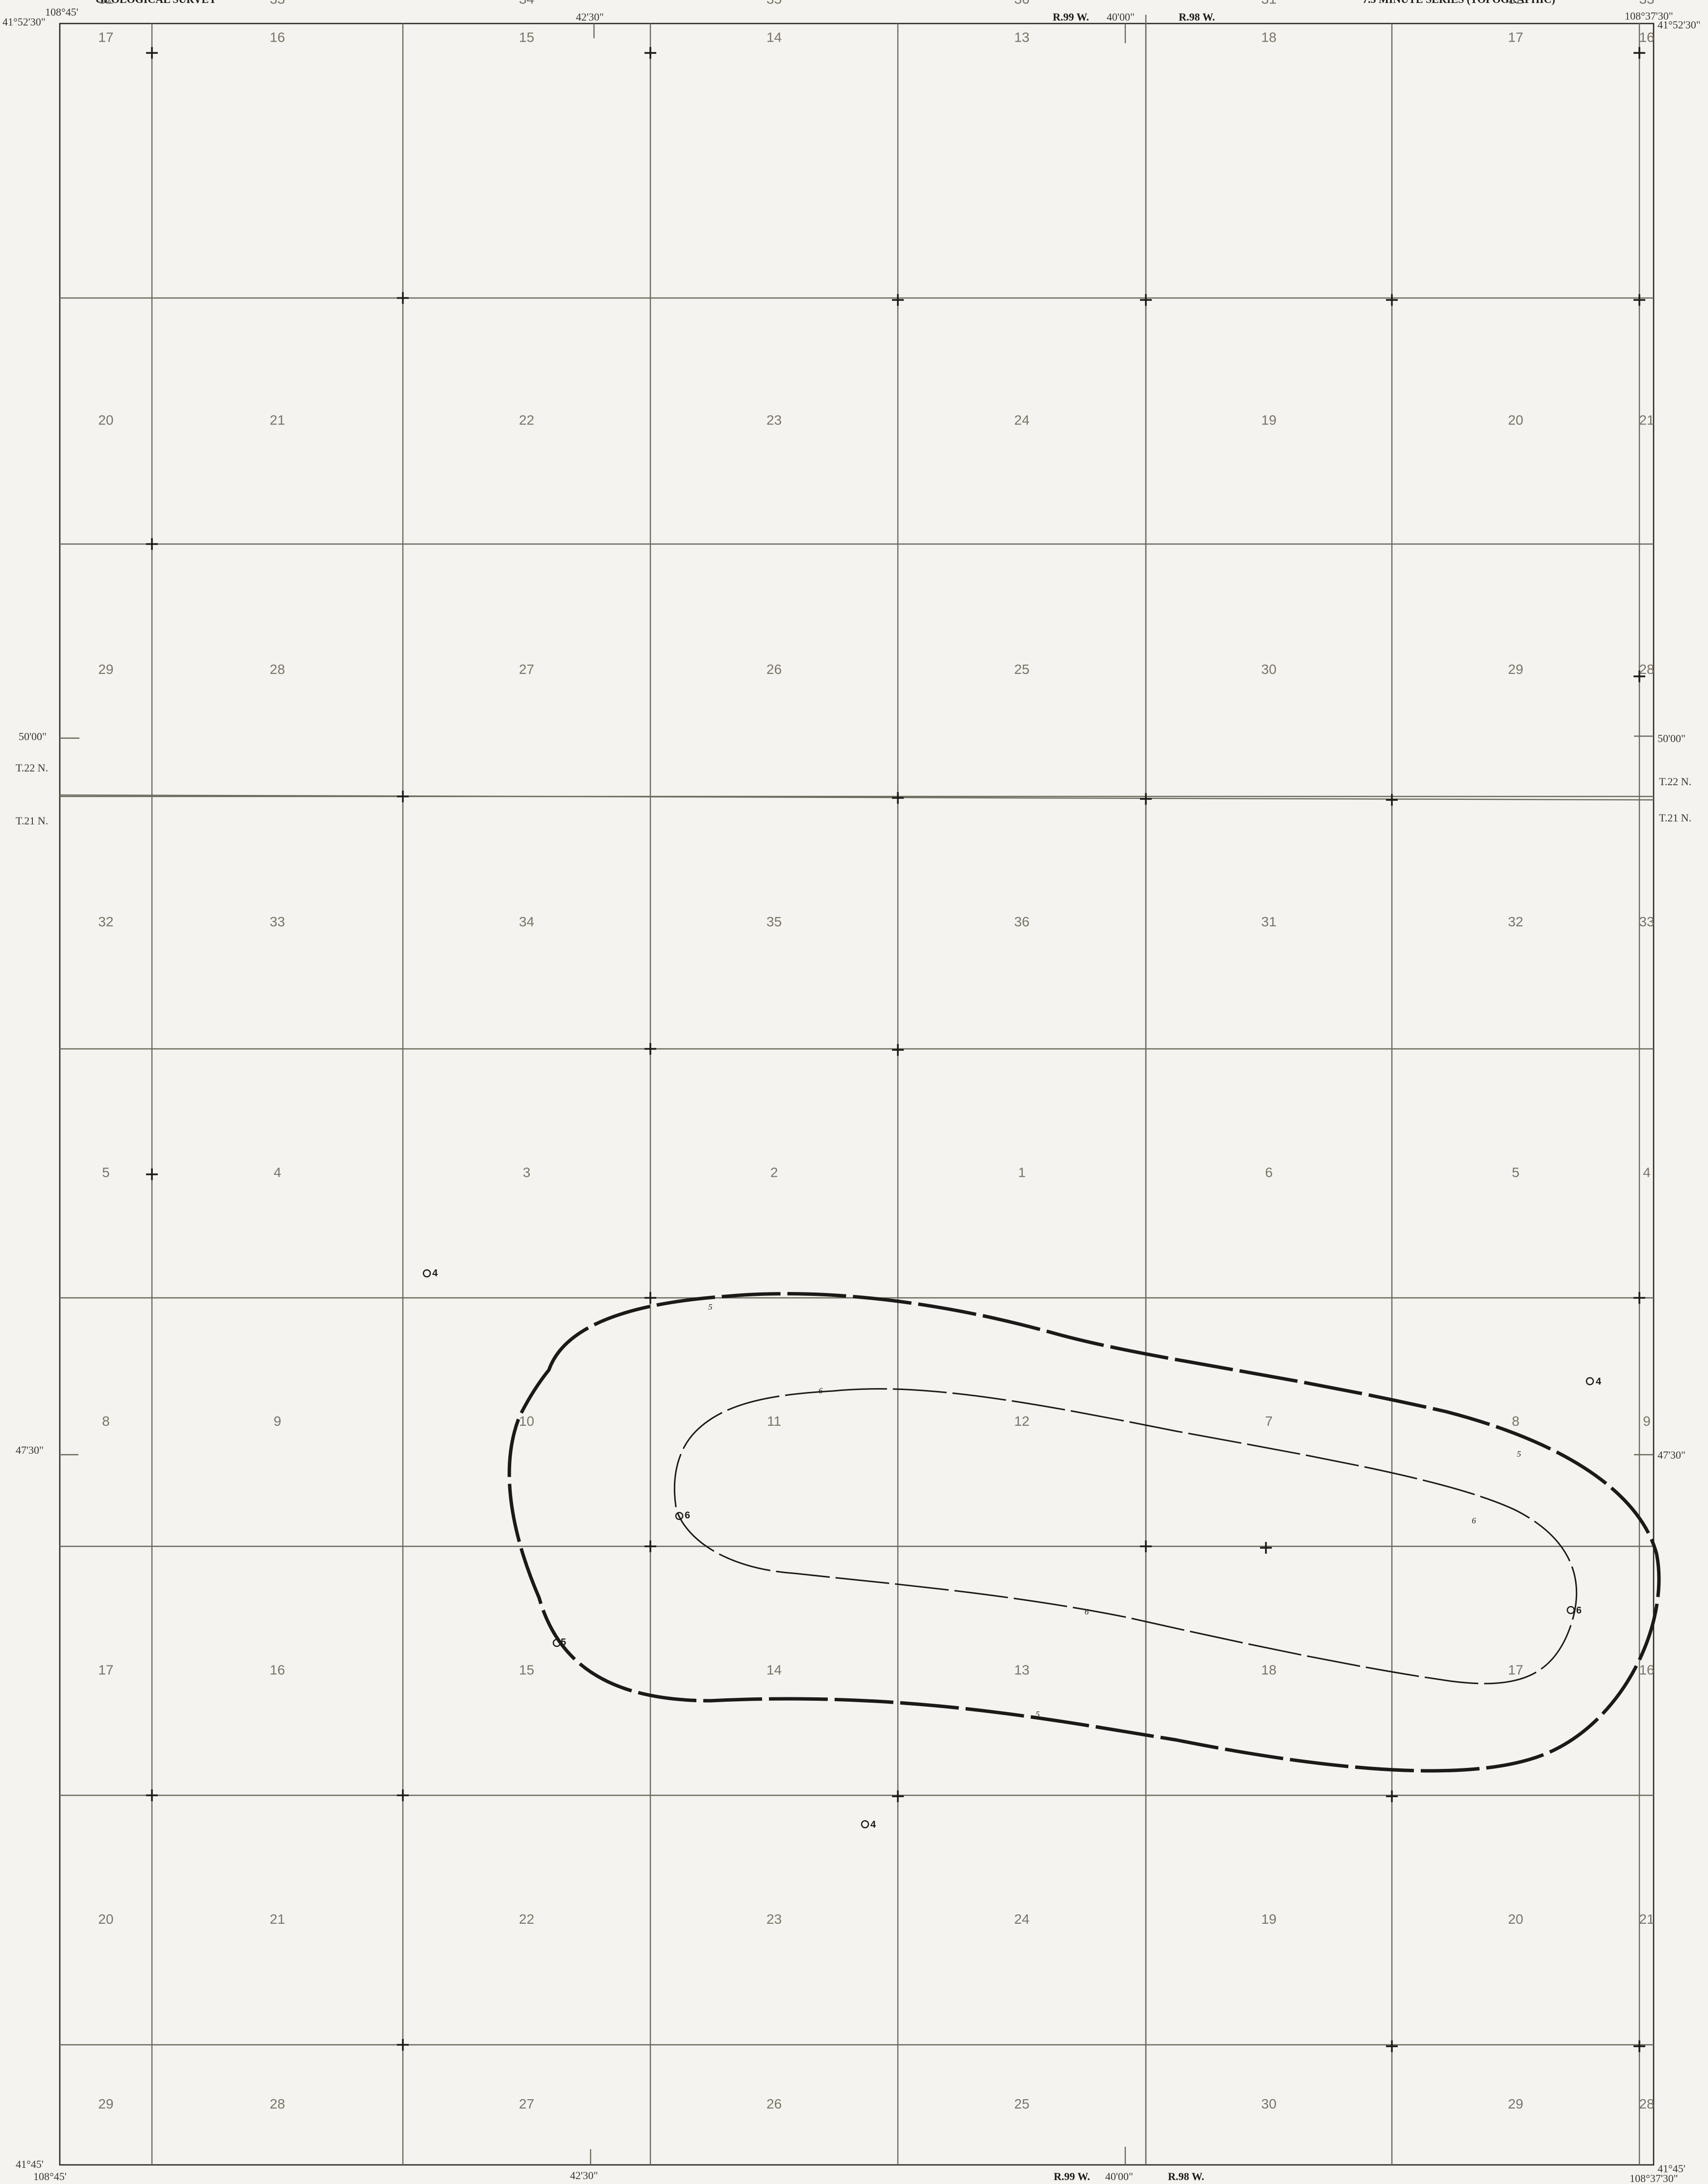 The image size is (1708, 2184). Describe the element at coordinates (1268, 921) in the screenshot. I see `section-number: 31` at that location.